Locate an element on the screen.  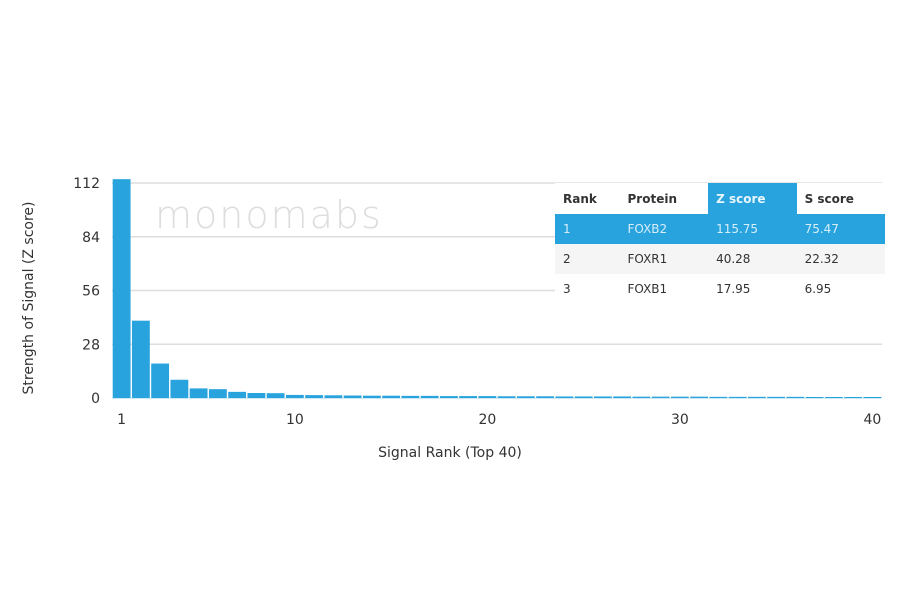
y-tick-label: 0 is located at coordinates (95, 399).